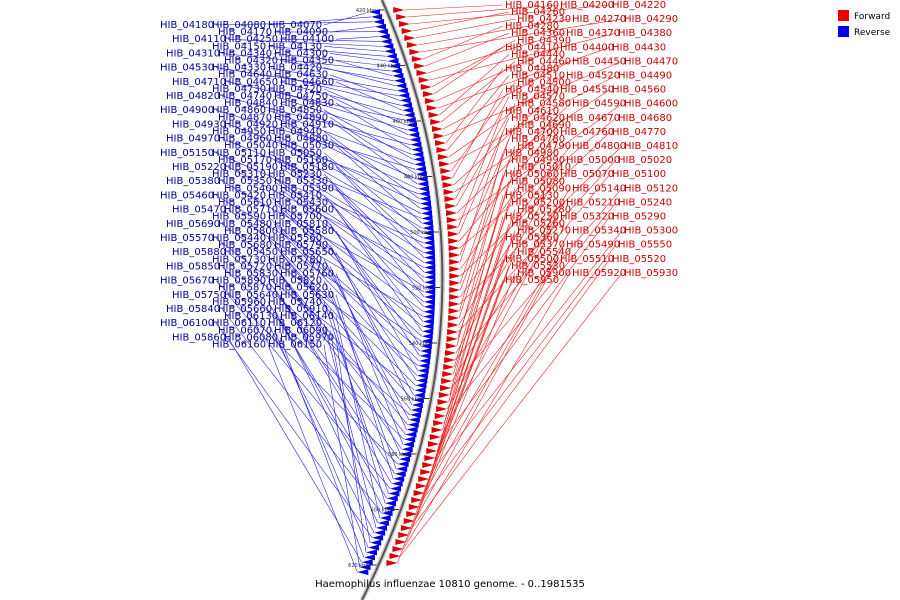 Image resolution: width=900 pixels, height=600 pixels. I want to click on reverse-gene-label: HIB_05460, so click(187, 195).